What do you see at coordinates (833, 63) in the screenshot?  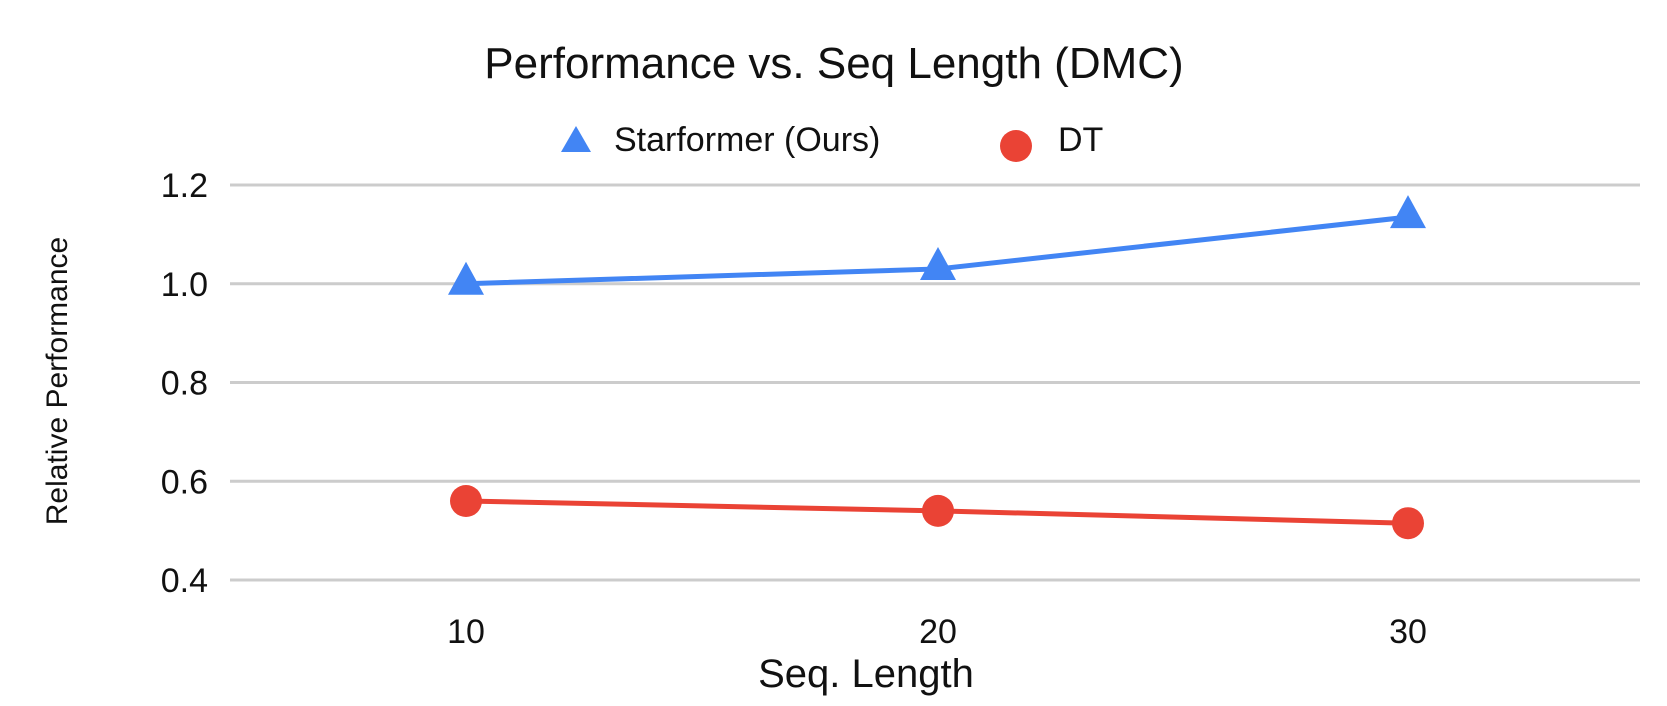 I see `chart-title: Performance vs. Seq Length (DMC)` at bounding box center [833, 63].